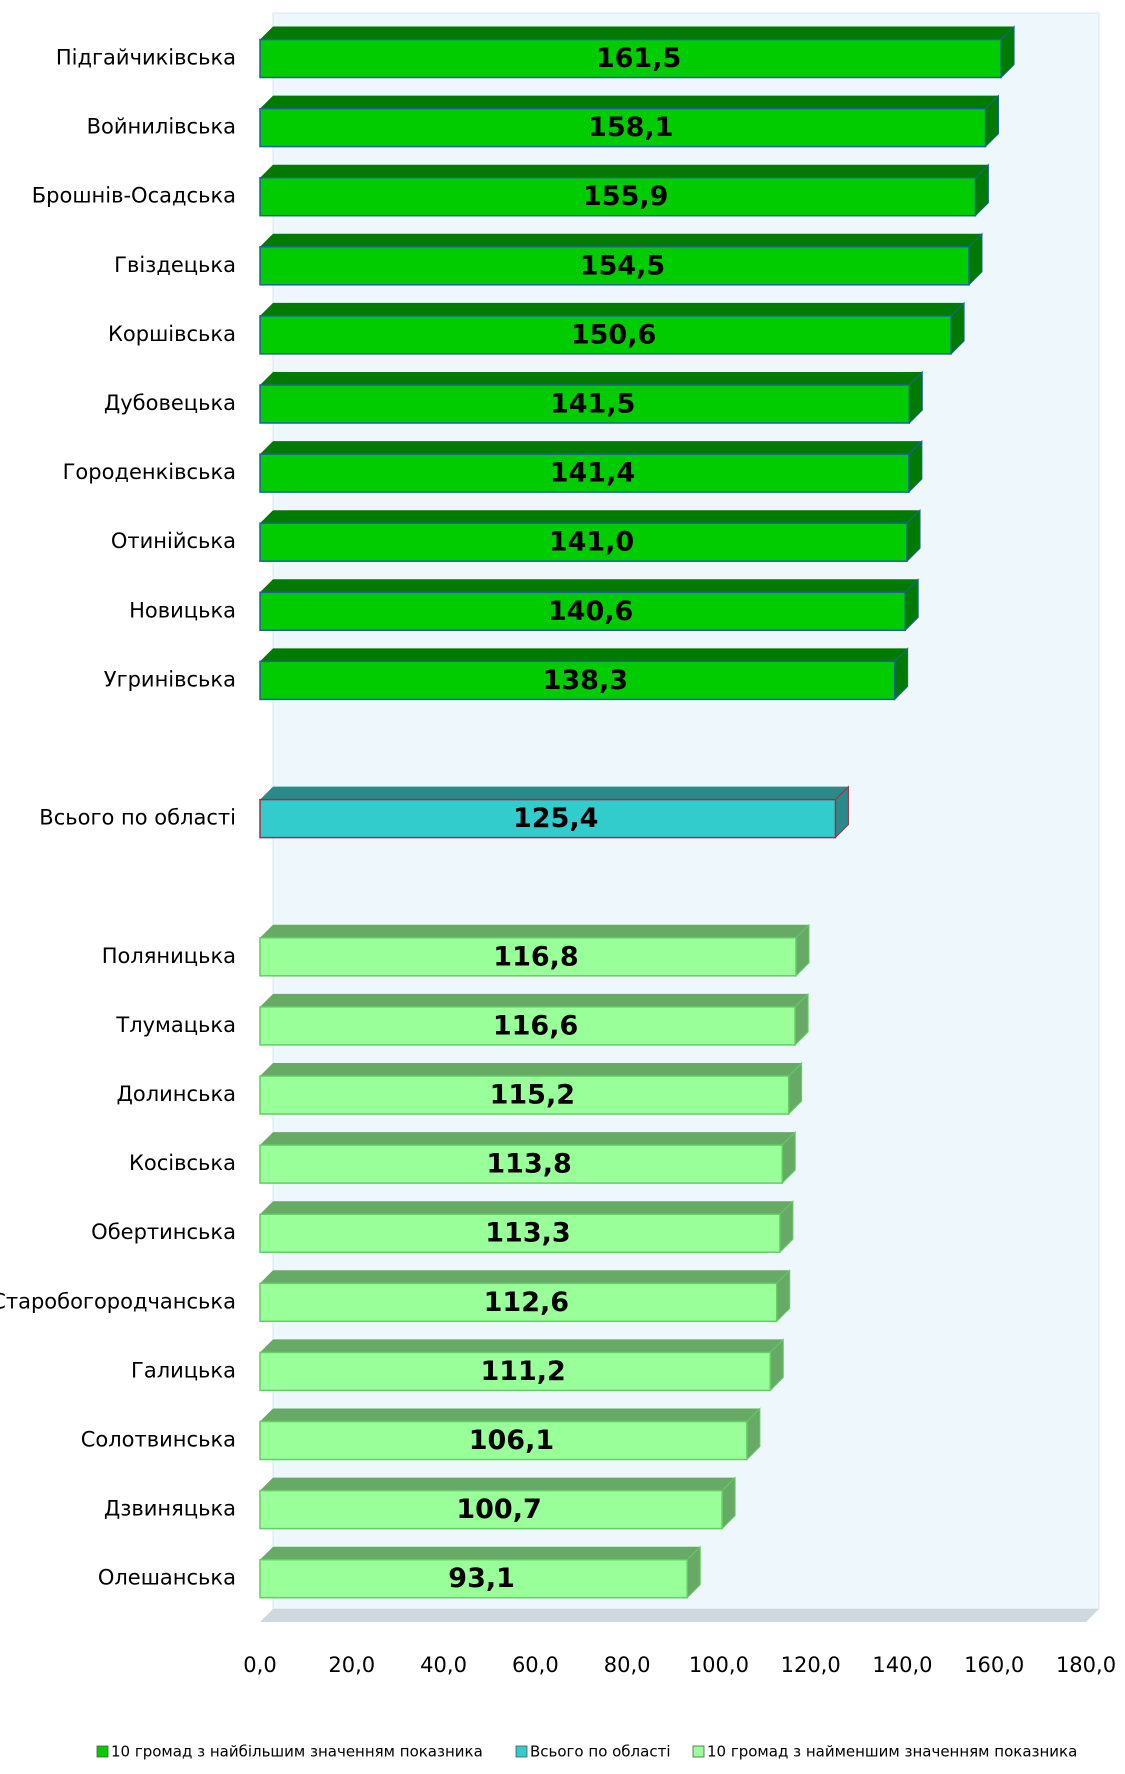 Image resolution: width=1125 pixels, height=1774 pixels. What do you see at coordinates (175, 1025) in the screenshot?
I see `y-tick-label: Тлумацька` at bounding box center [175, 1025].